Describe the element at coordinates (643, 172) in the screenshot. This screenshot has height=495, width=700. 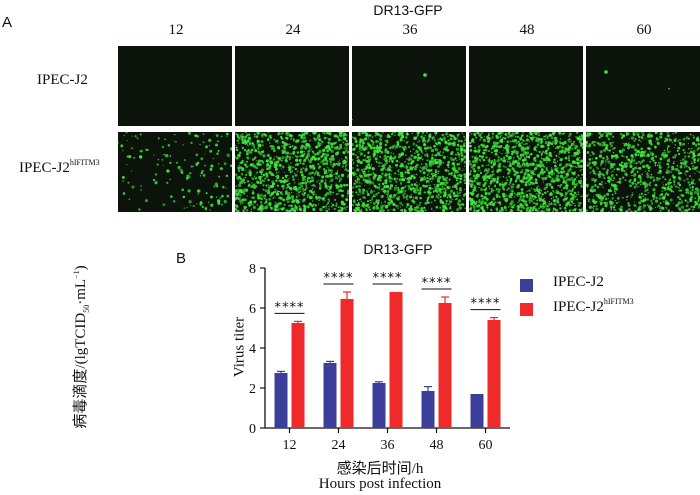
I see `micrograph-tile` at that location.